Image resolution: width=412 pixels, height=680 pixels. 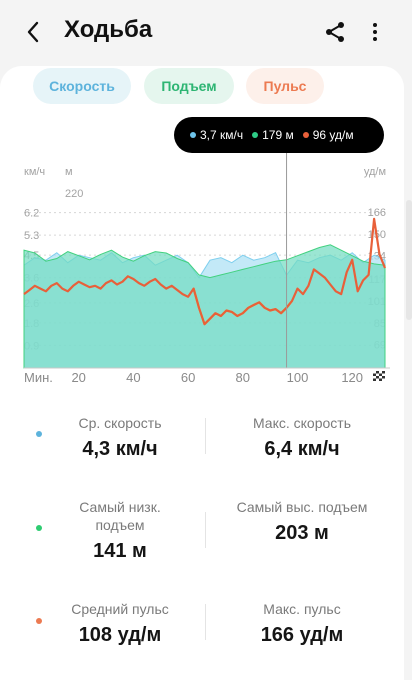 What do you see at coordinates (39, 528) in the screenshot?
I see `climb-legend-dot` at bounding box center [39, 528].